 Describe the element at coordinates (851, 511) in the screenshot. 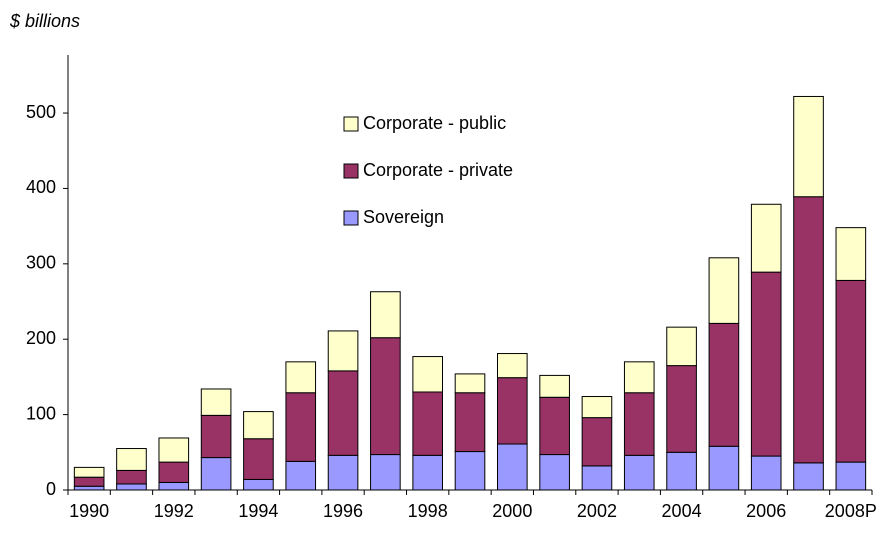

I see `x-tick-label: 2008P` at that location.